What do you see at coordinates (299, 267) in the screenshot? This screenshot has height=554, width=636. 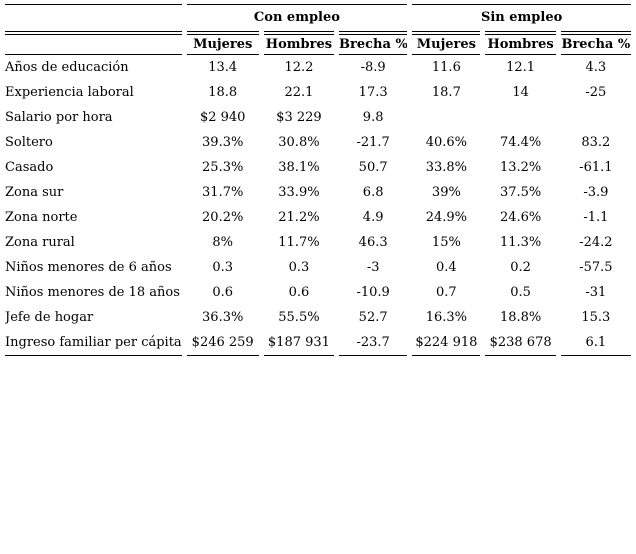 I see `cell-value: 0.3` at bounding box center [299, 267].